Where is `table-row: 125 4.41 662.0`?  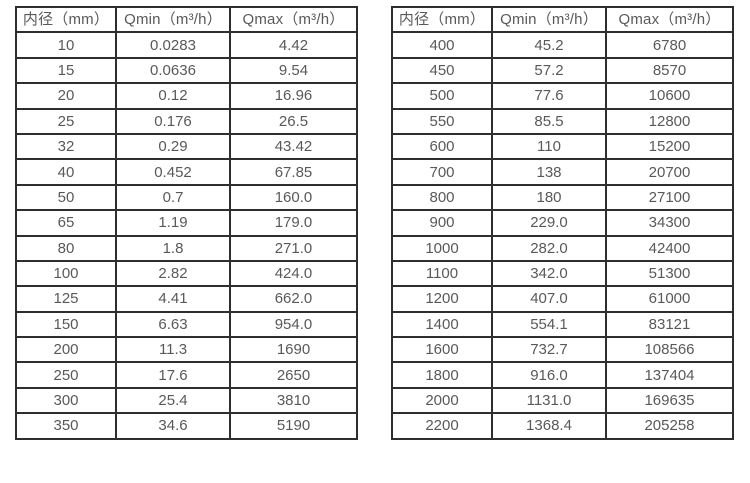 table-row: 125 4.41 662.0 is located at coordinates (186, 299).